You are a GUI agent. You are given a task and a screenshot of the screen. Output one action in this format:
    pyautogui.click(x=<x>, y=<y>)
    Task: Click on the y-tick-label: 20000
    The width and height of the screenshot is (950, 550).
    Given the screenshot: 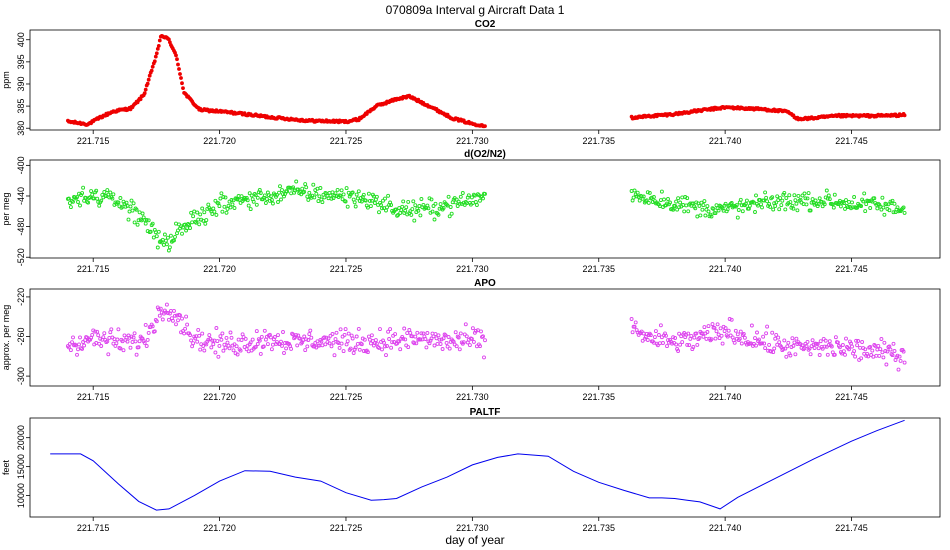 What is the action you would take?
    pyautogui.click(x=21, y=437)
    